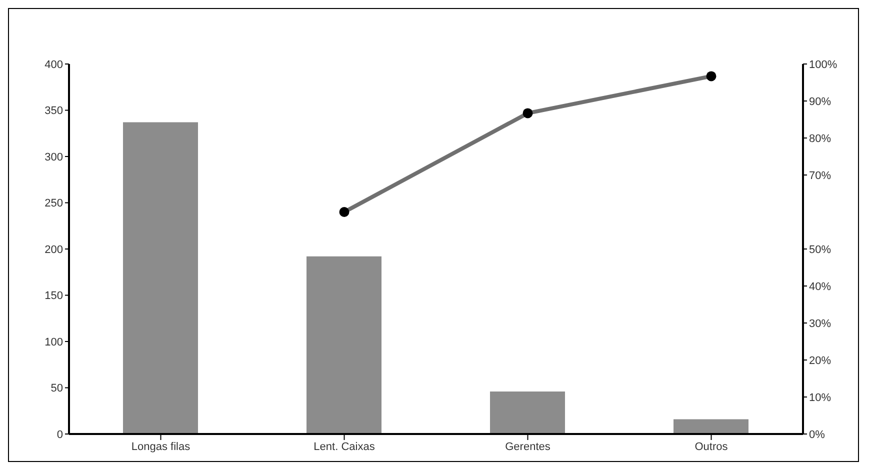  I want to click on y2-tick-label: 30%, so click(820, 324).